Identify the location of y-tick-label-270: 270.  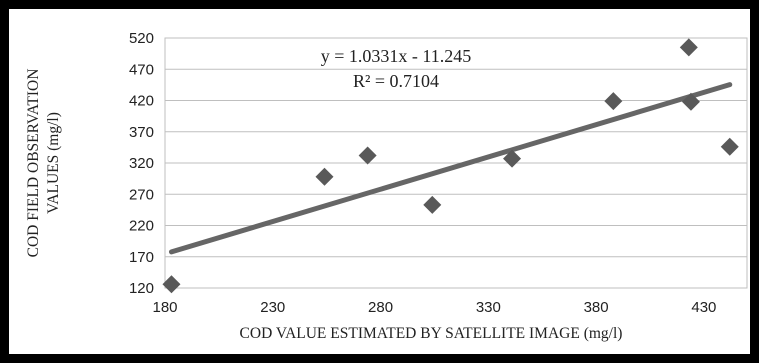
(141, 194).